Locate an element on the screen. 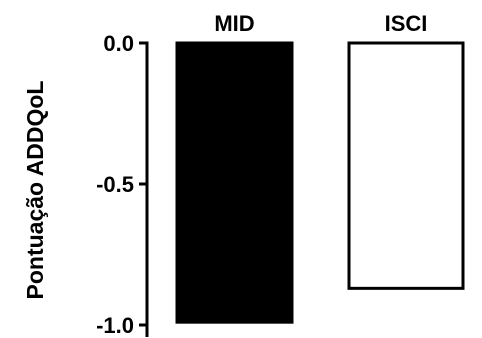 Image resolution: width=482 pixels, height=338 pixels. y-tick-label: -0.5 is located at coordinates (115, 184).